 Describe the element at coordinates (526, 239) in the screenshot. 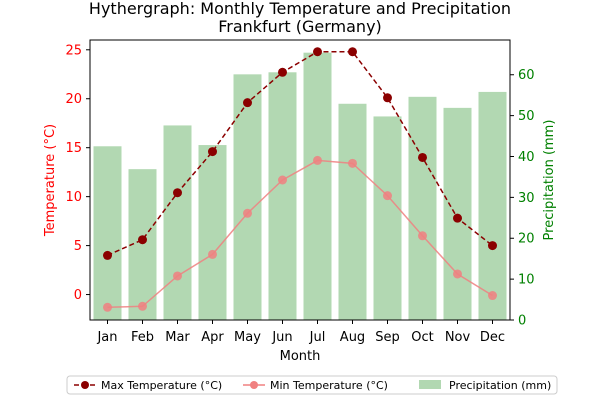

I see `right-tick-label: 20` at that location.